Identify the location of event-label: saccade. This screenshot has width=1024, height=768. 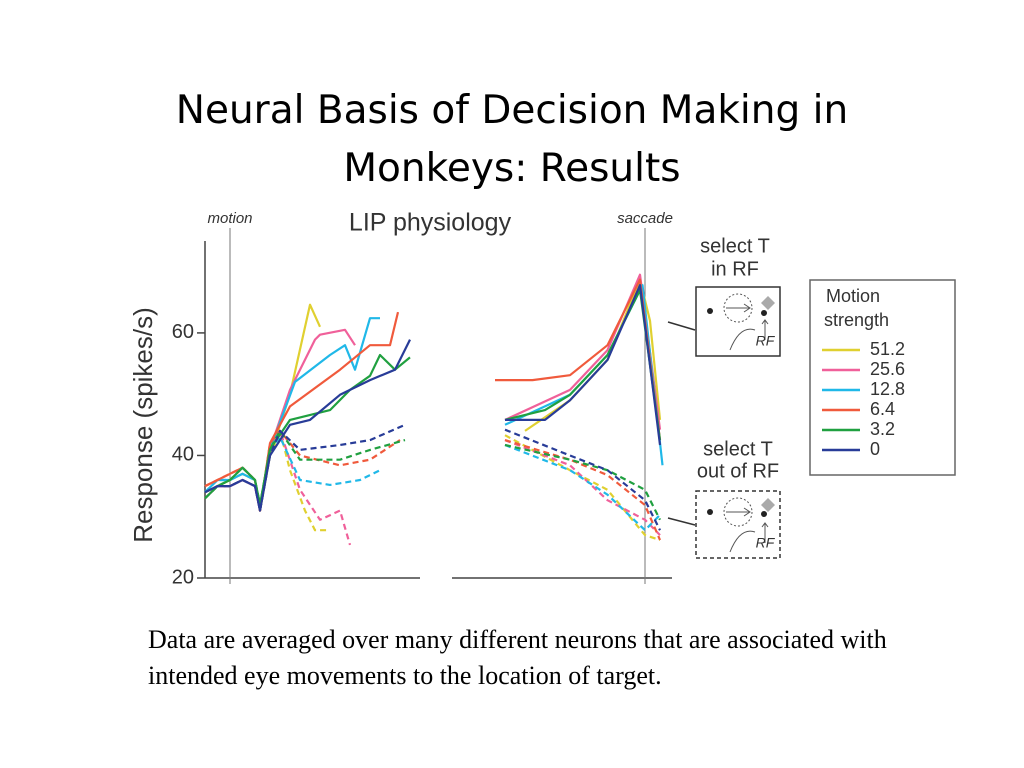
(645, 218).